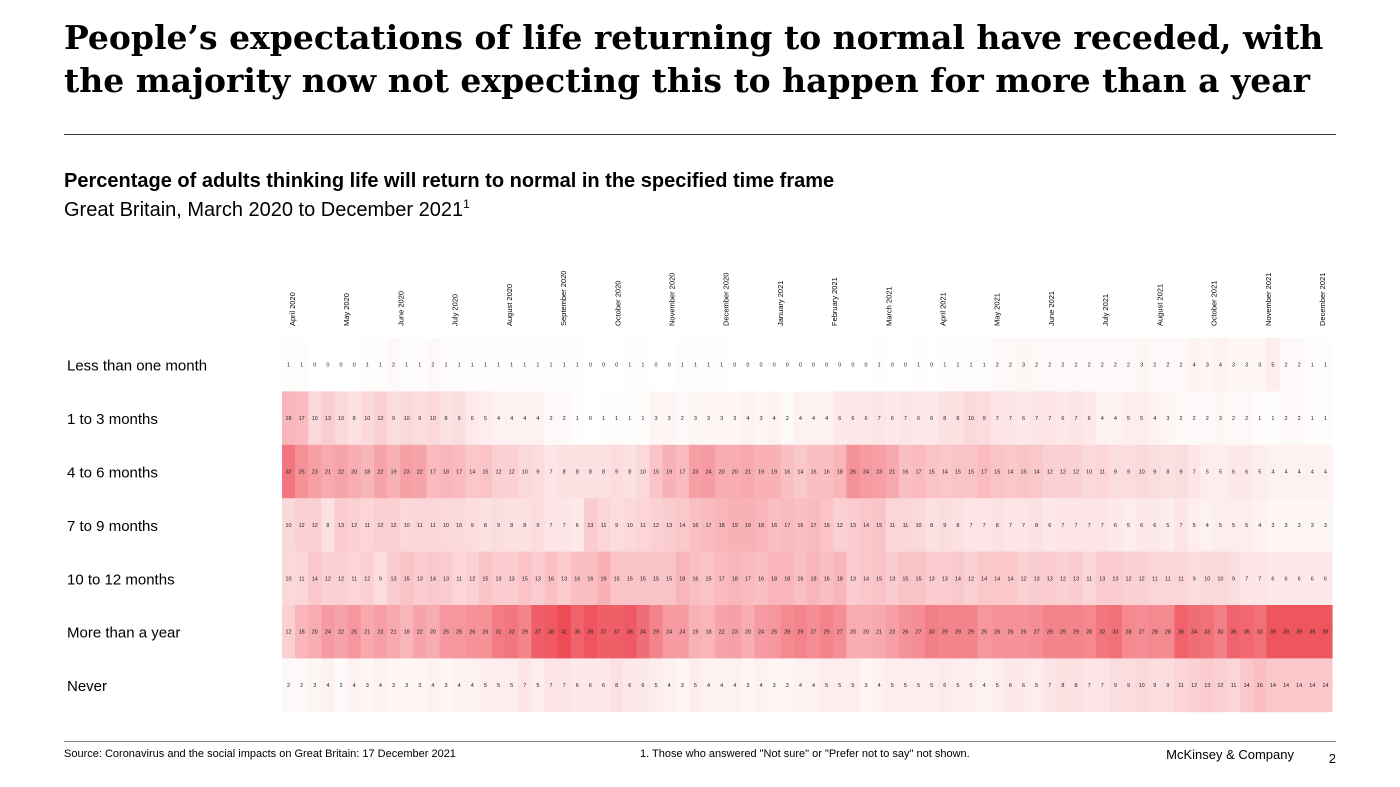  What do you see at coordinates (630, 633) in the screenshot?
I see `cell-value-label: 38` at bounding box center [630, 633].